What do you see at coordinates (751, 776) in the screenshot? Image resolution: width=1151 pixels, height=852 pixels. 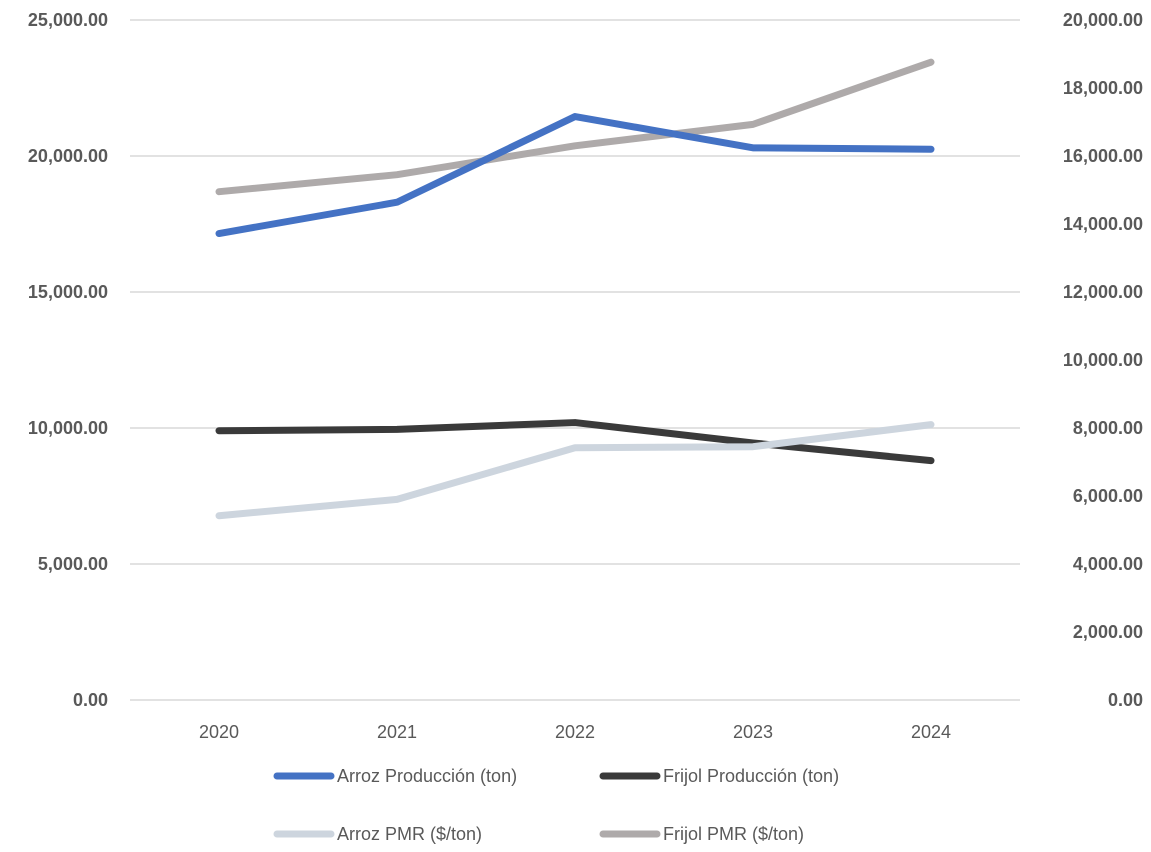 I see `legend-label: Frijol Producción (ton)` at bounding box center [751, 776].